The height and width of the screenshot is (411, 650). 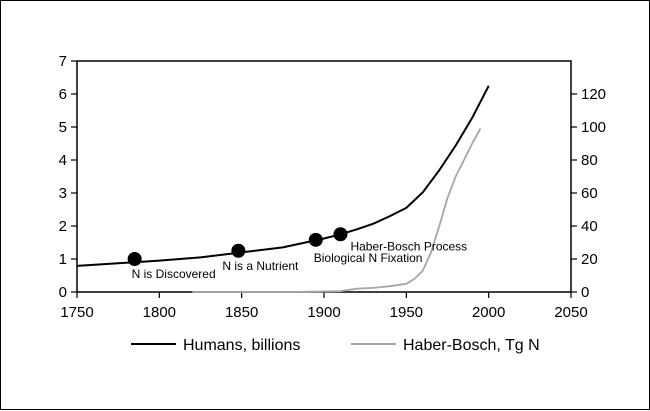 What do you see at coordinates (323, 312) in the screenshot?
I see `x-tick-label: 1900` at bounding box center [323, 312].